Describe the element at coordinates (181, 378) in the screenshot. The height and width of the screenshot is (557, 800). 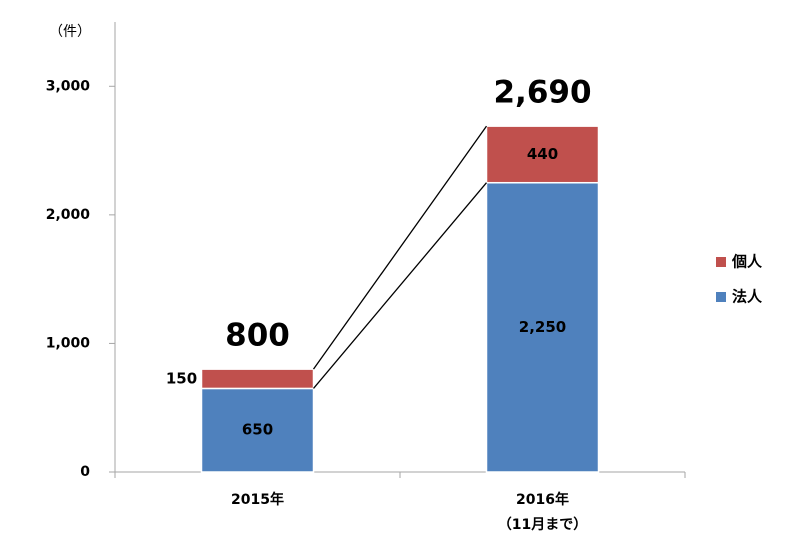
I see `data-label: 150` at that location.